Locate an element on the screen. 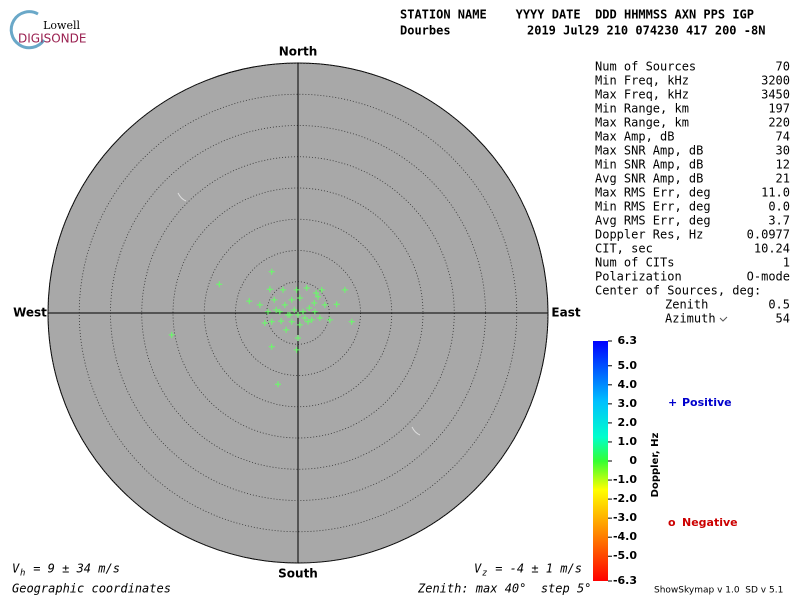  vh-sub: h is located at coordinates (22, 574).